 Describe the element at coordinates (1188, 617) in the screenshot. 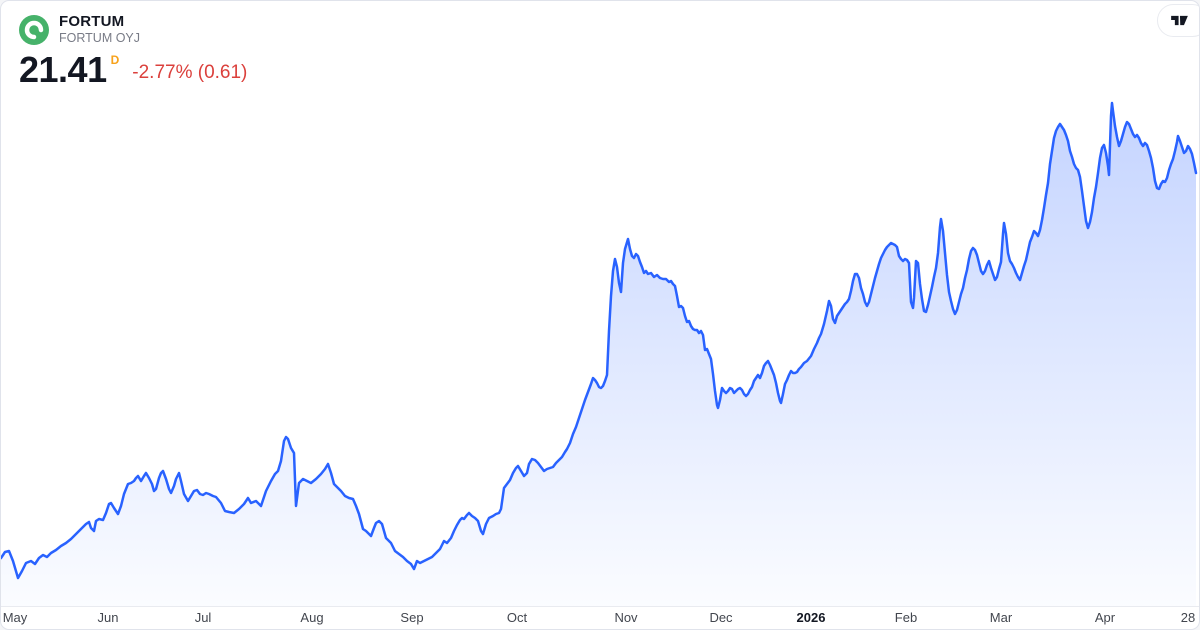

I see `x-axis-label: 28` at that location.